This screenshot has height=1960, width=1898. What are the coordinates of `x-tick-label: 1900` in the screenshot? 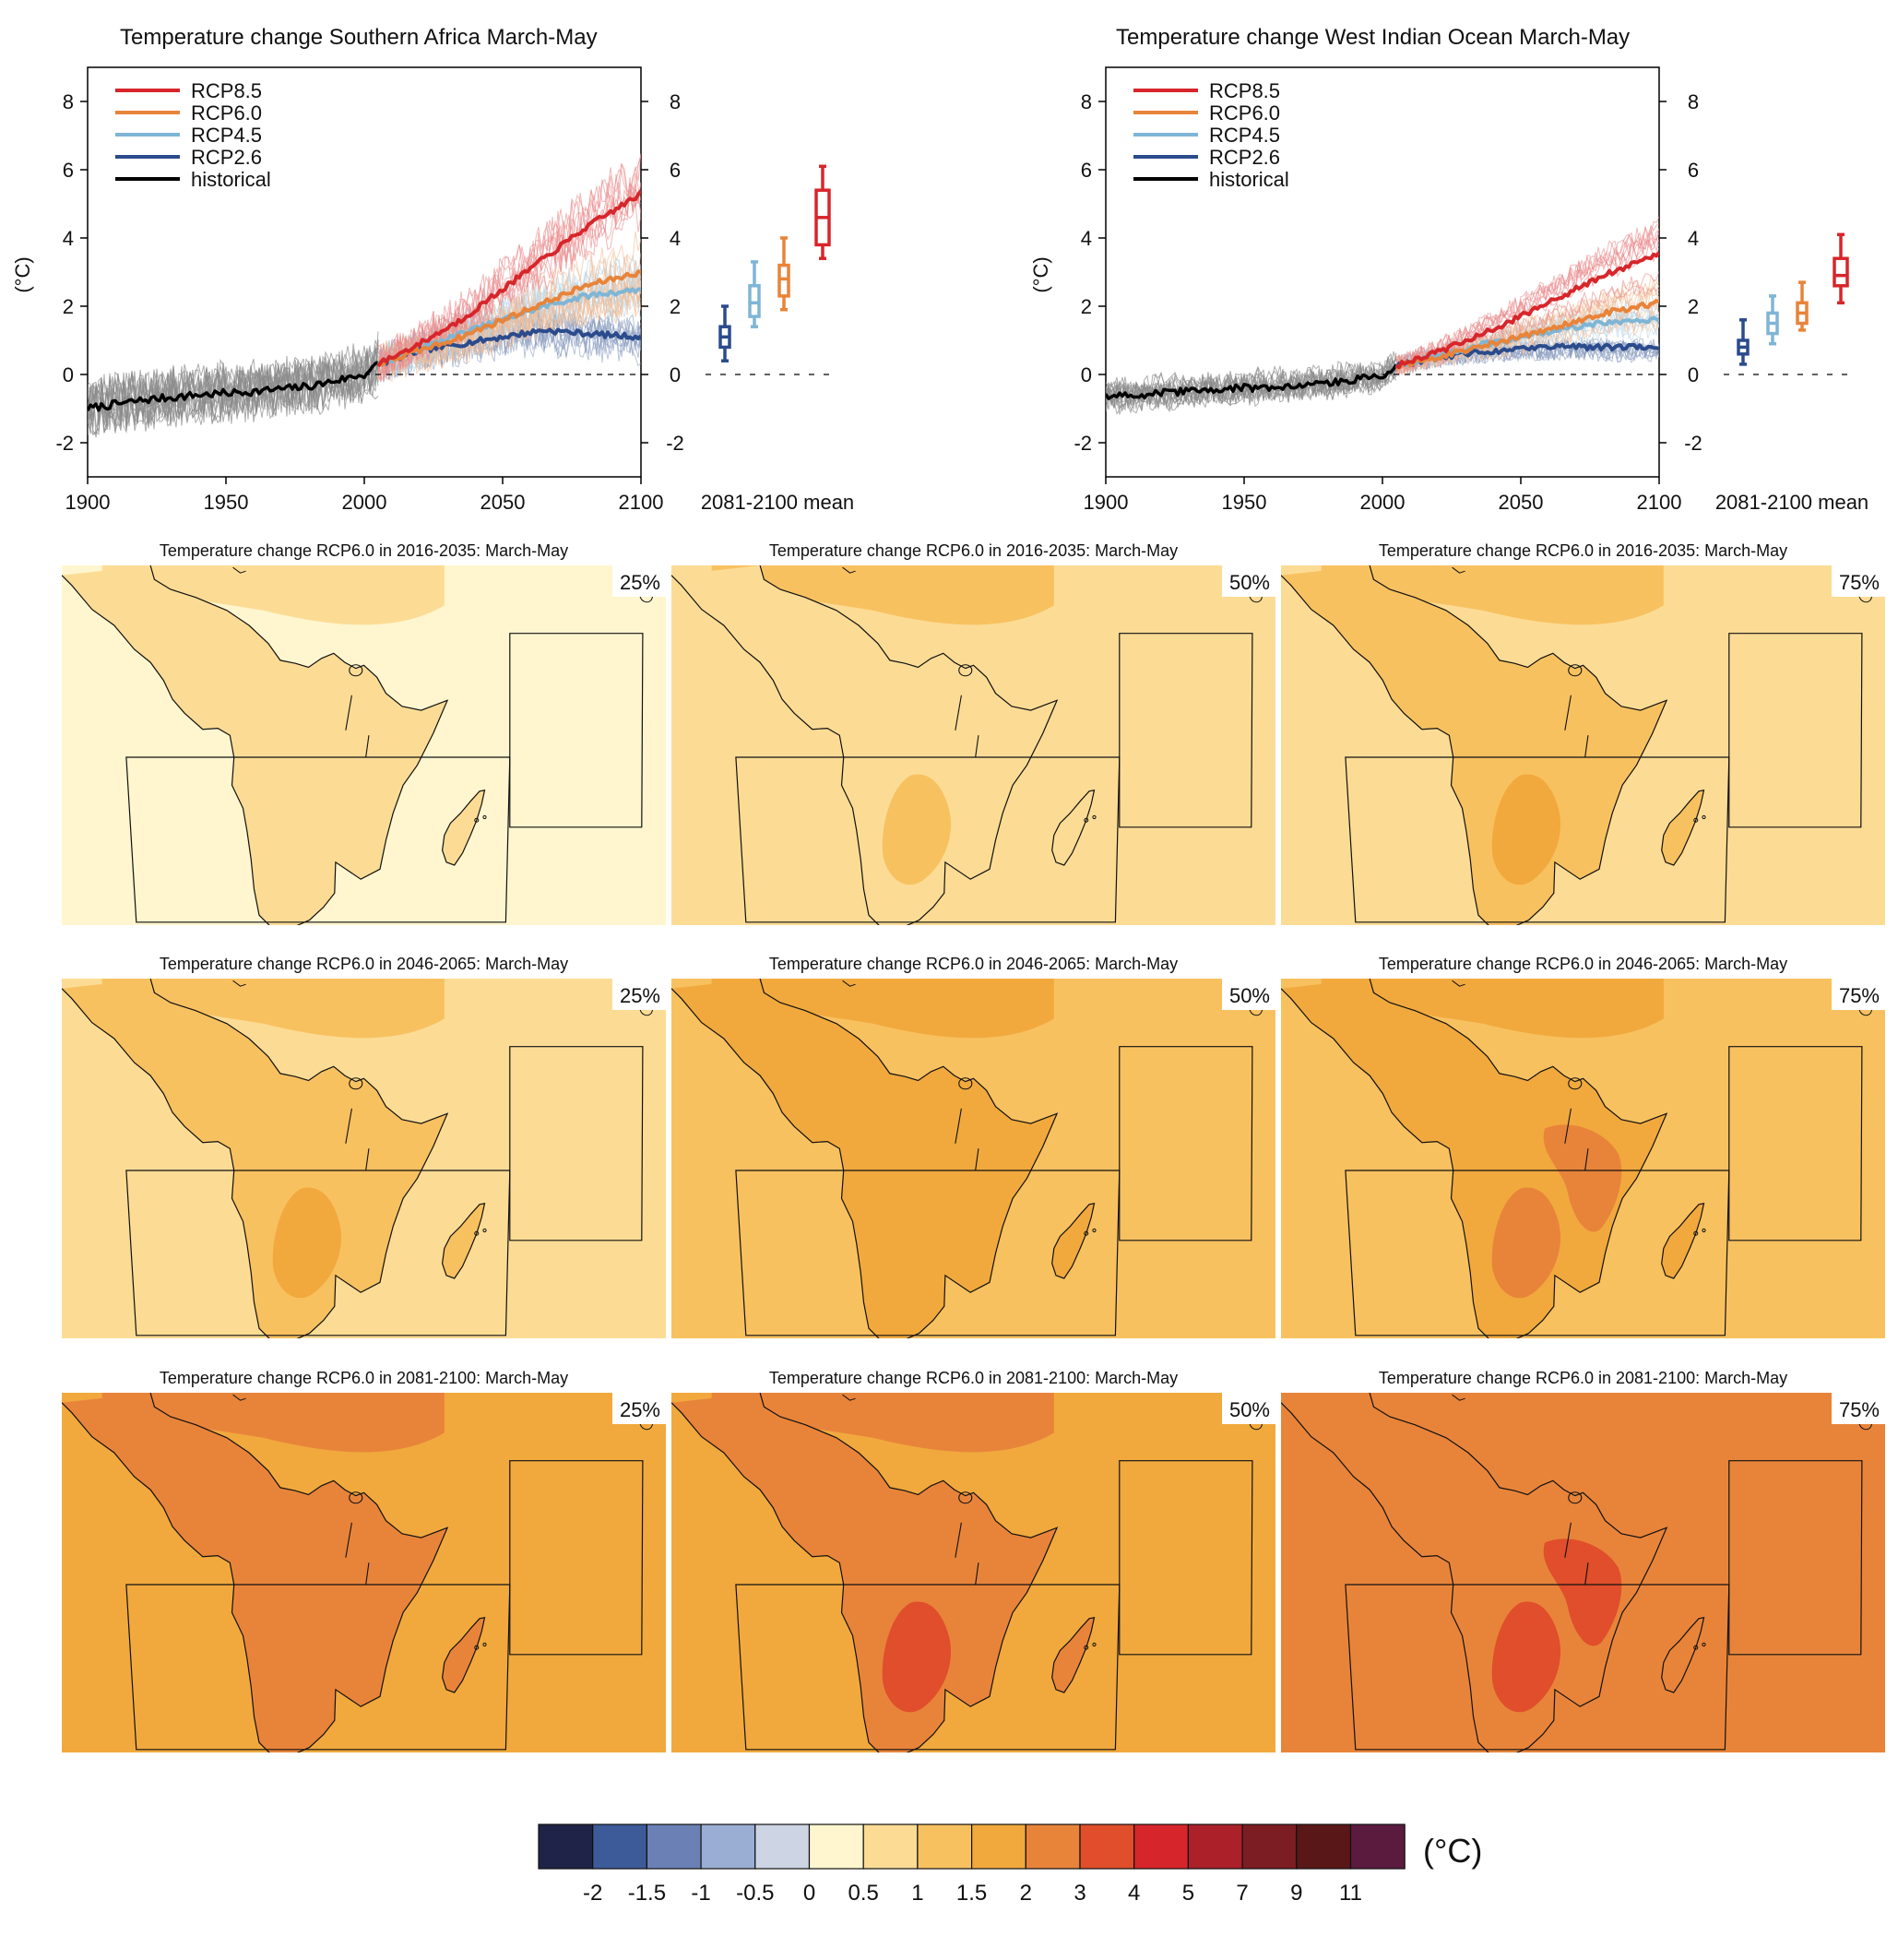 It's located at (1106, 502).